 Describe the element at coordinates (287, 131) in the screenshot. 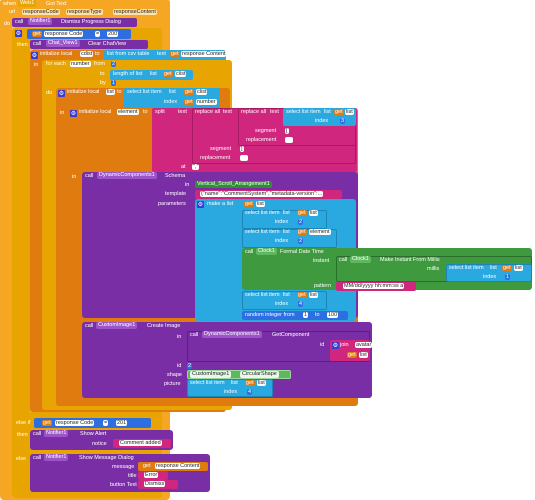

I see `segment-val-1: [` at that location.